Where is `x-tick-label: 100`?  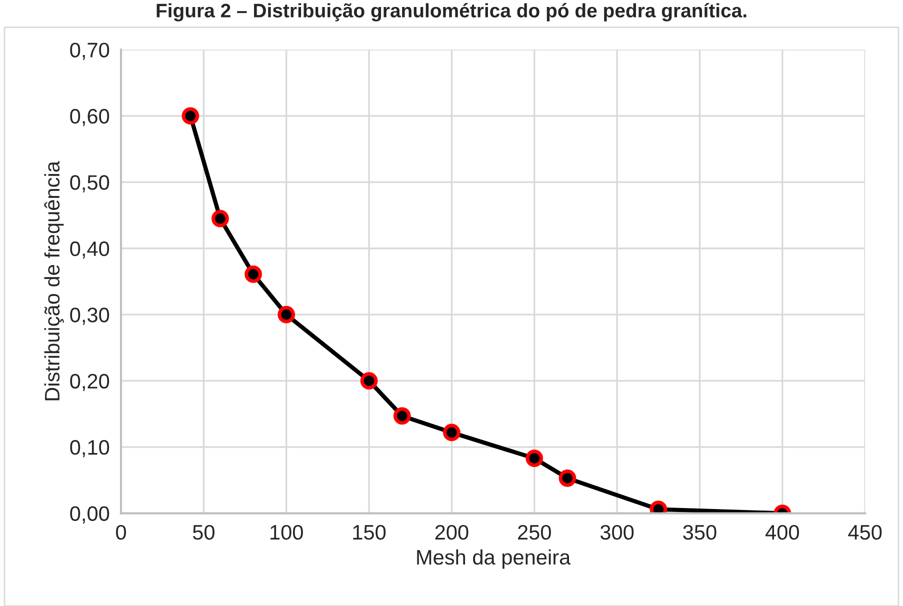 x-tick-label: 100 is located at coordinates (286, 532).